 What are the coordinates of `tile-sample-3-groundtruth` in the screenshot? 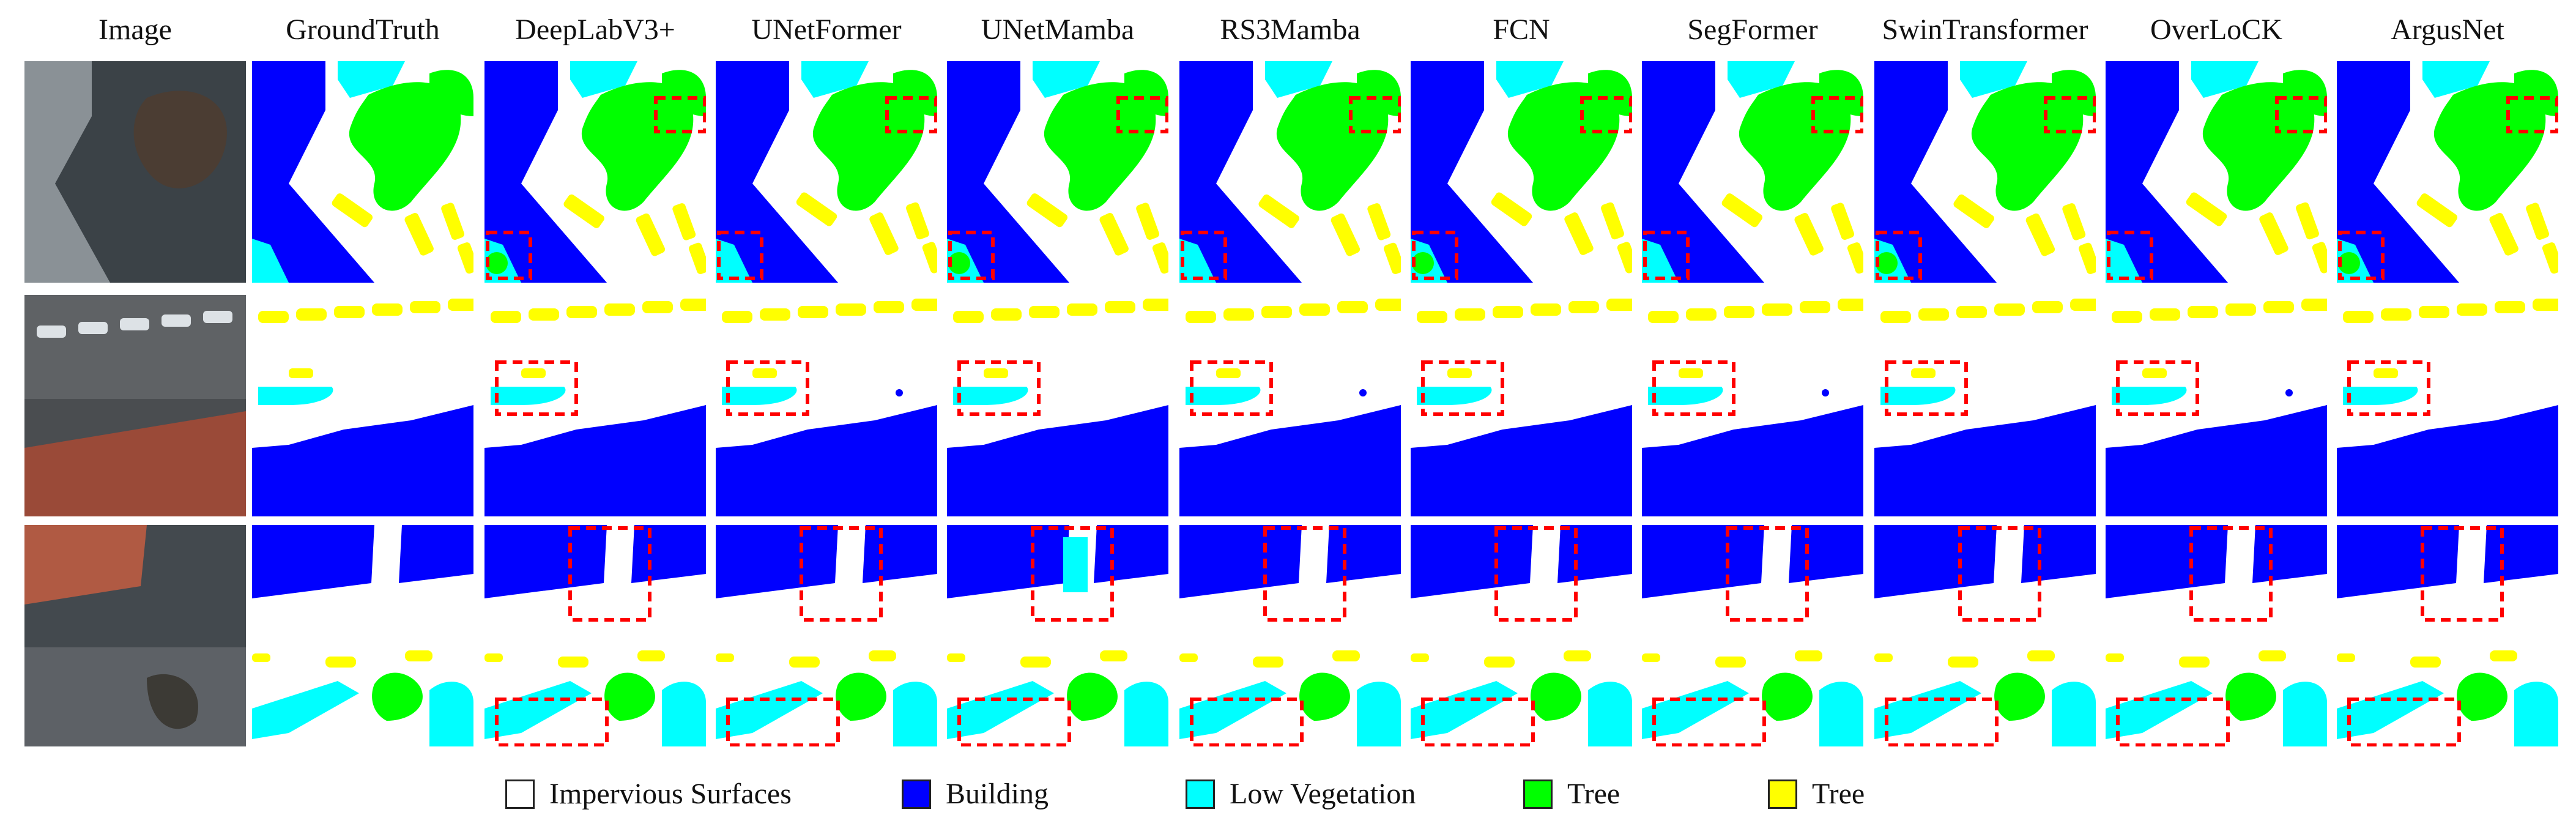 It's located at (362, 635).